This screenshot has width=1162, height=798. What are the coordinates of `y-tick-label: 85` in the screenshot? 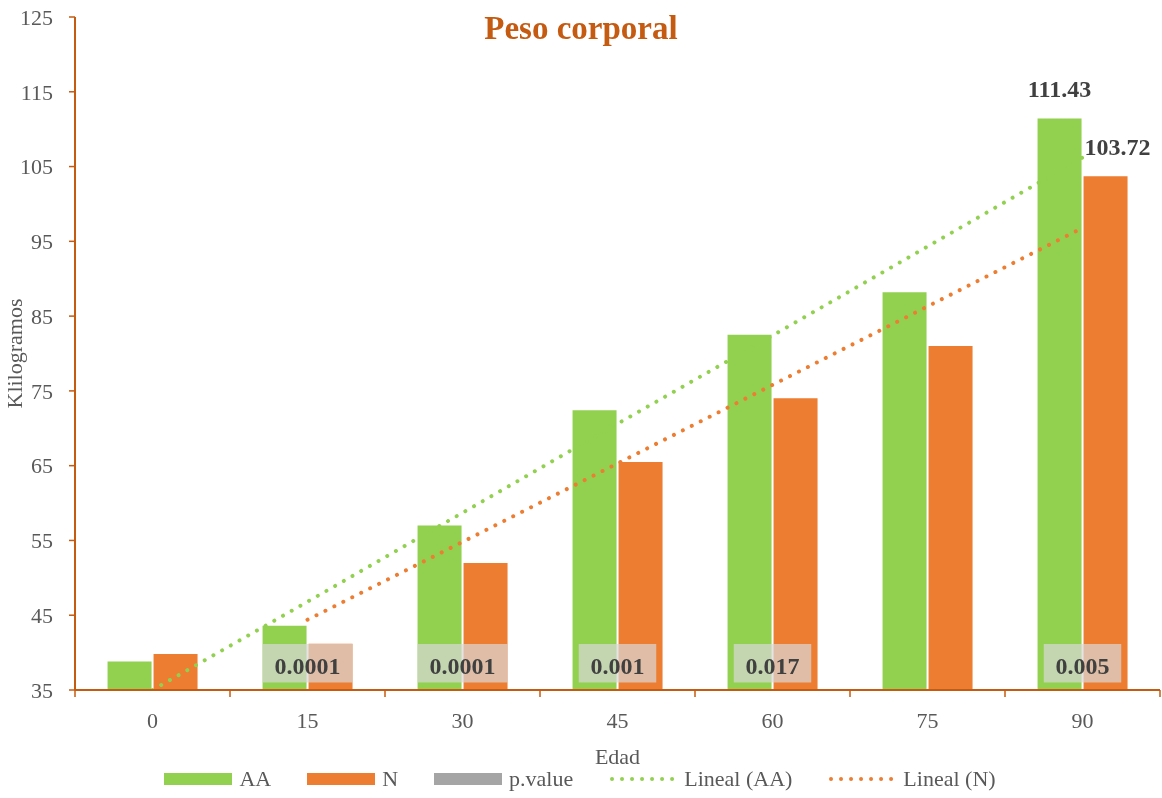 It's located at (42, 316).